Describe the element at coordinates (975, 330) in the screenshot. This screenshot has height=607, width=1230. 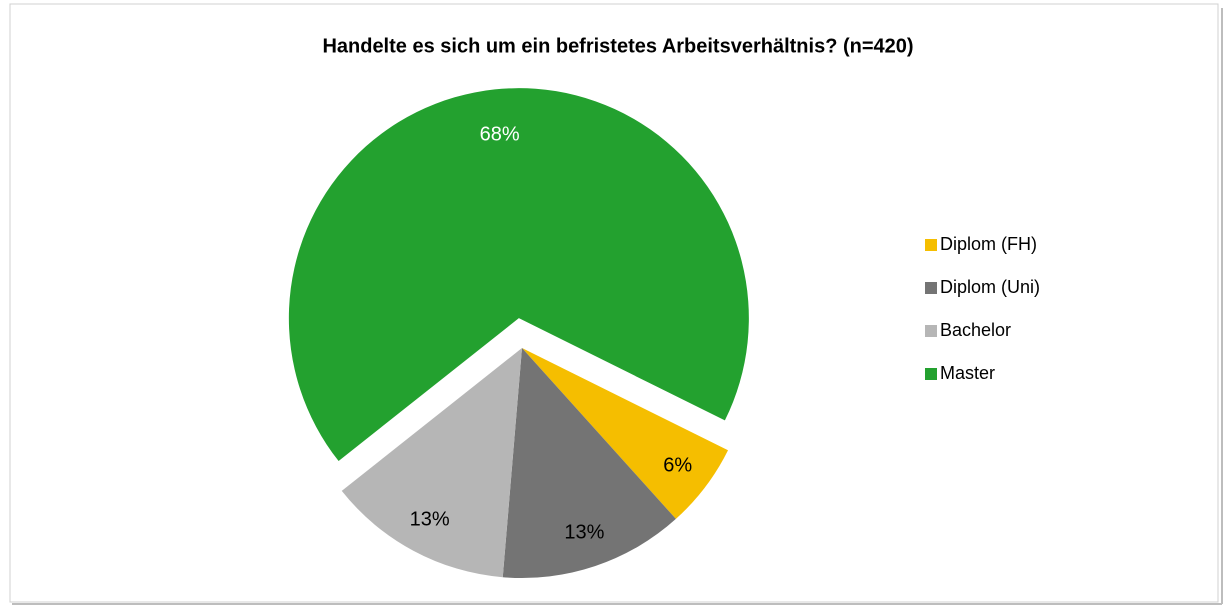
I see `legend-label: Bachelor` at that location.